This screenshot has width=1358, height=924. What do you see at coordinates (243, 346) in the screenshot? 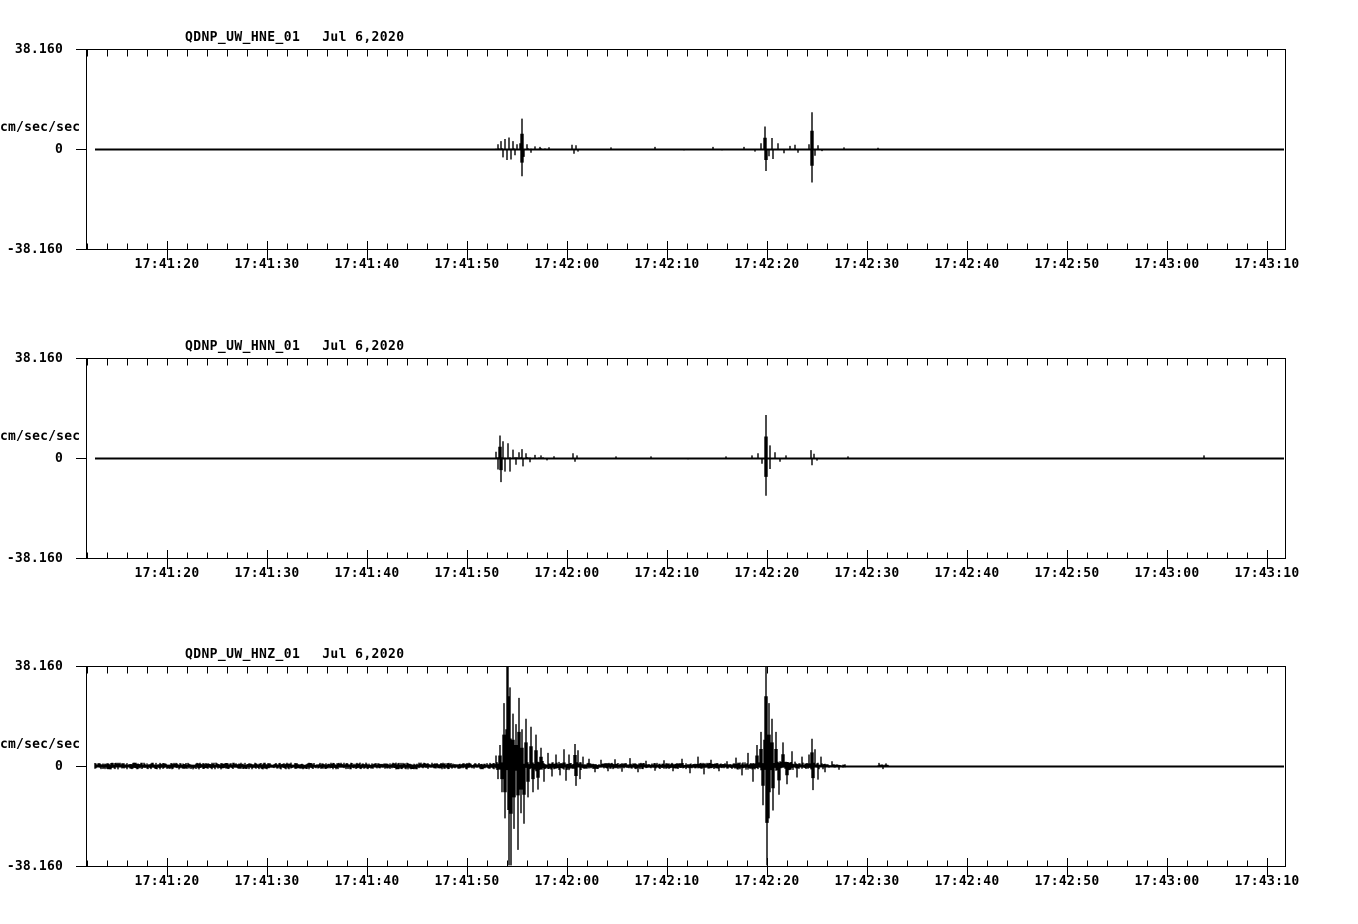
I see `station-label: QDNP_UW_HNN_01` at bounding box center [243, 346].